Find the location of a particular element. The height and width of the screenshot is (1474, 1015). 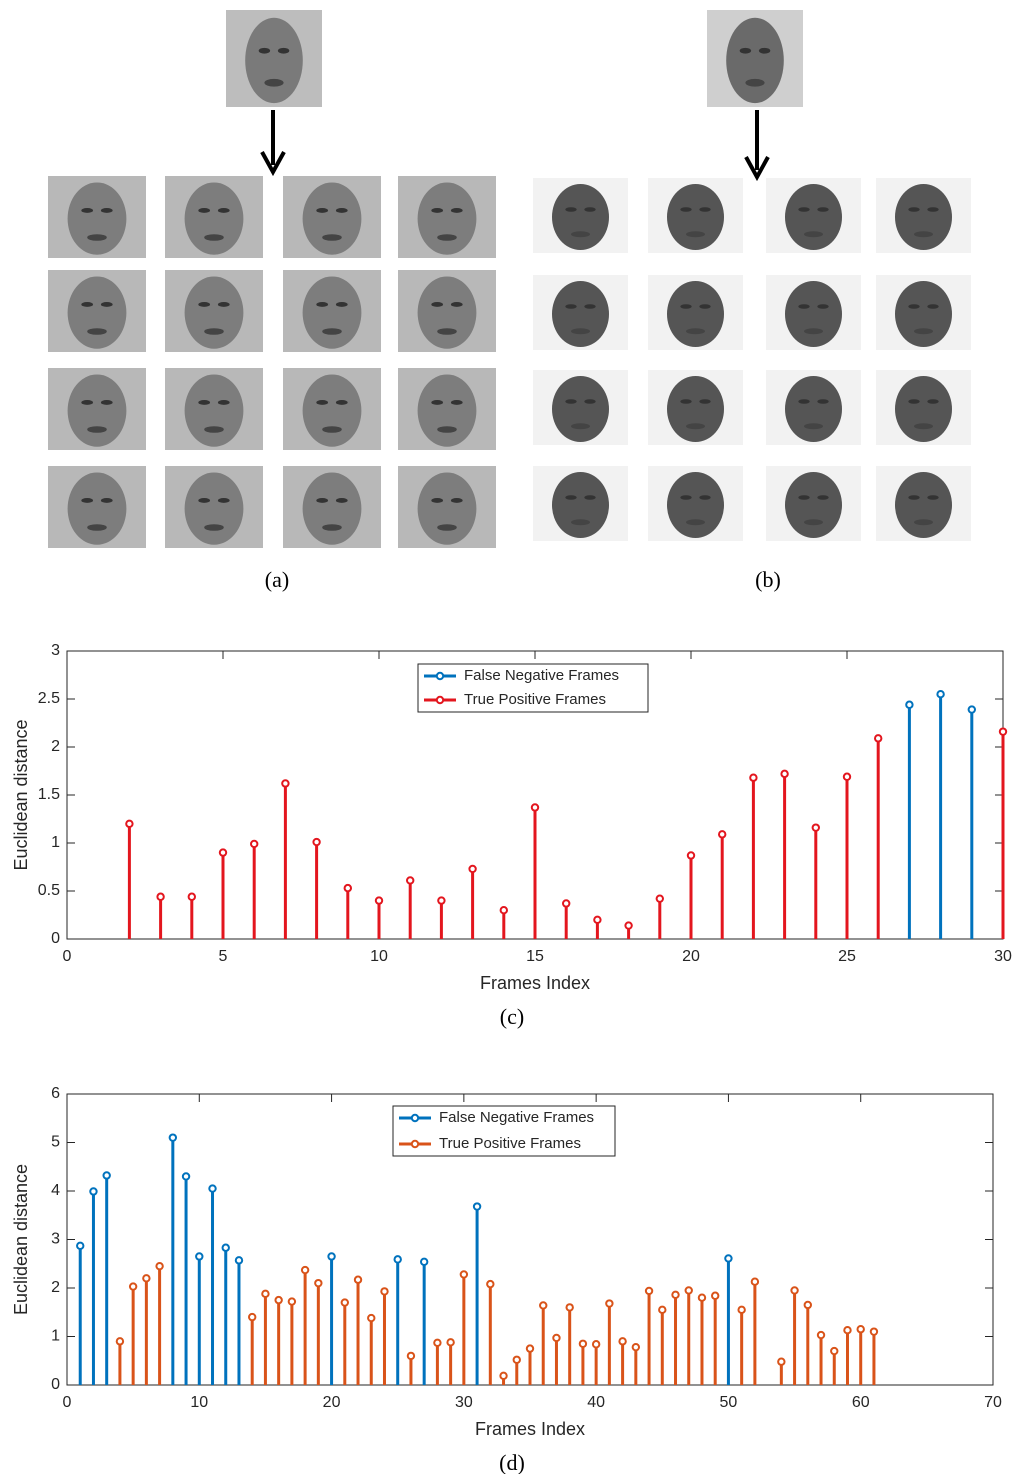

x-tick-label: 25 is located at coordinates (847, 956).